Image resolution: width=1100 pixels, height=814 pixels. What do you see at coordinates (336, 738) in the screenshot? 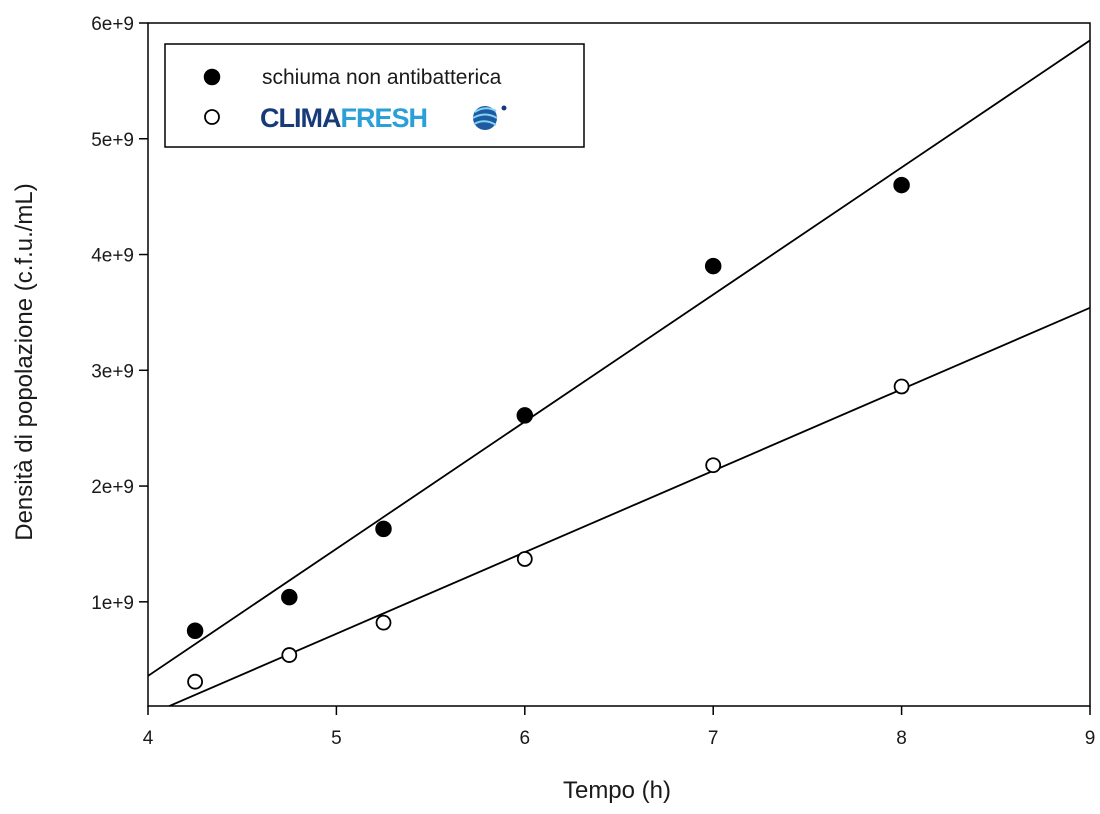
I see `x-tick-label: 5` at bounding box center [336, 738].